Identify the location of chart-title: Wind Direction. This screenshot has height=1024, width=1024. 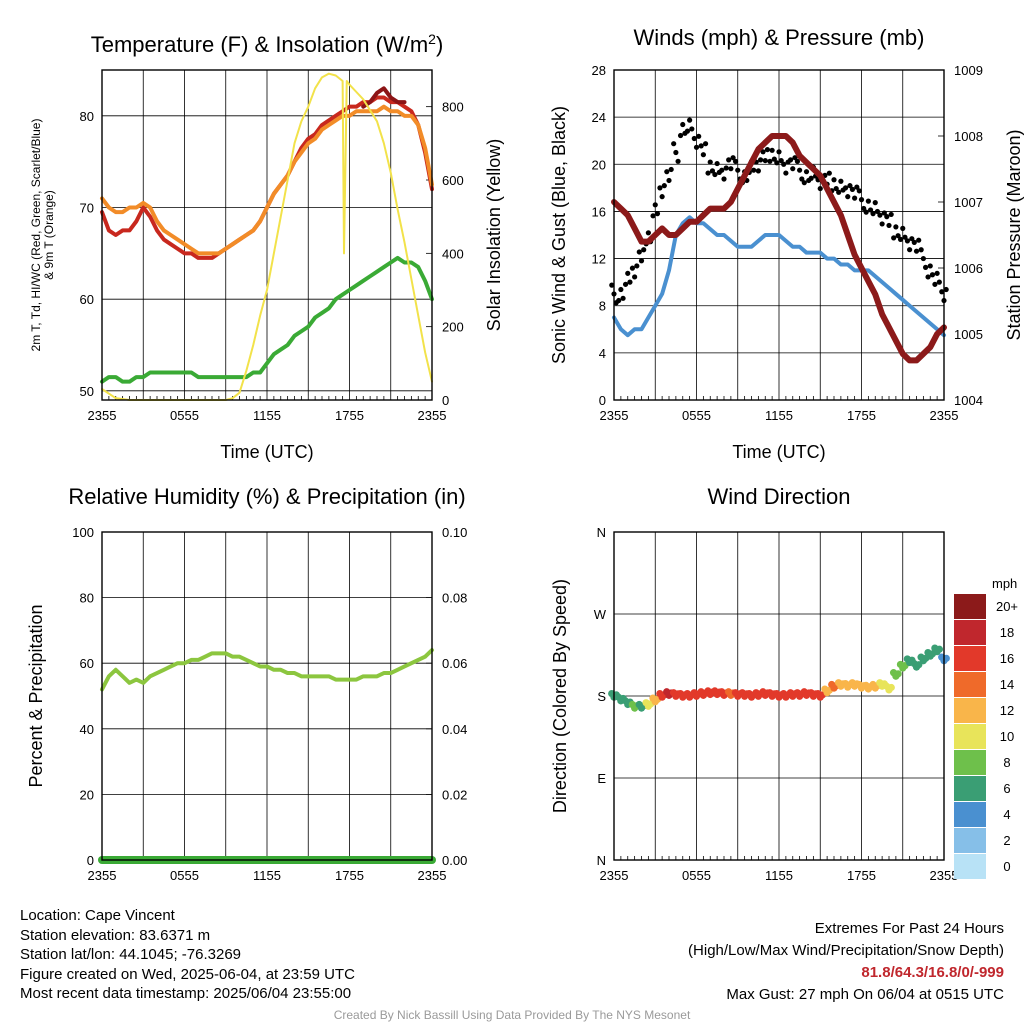
(778, 496).